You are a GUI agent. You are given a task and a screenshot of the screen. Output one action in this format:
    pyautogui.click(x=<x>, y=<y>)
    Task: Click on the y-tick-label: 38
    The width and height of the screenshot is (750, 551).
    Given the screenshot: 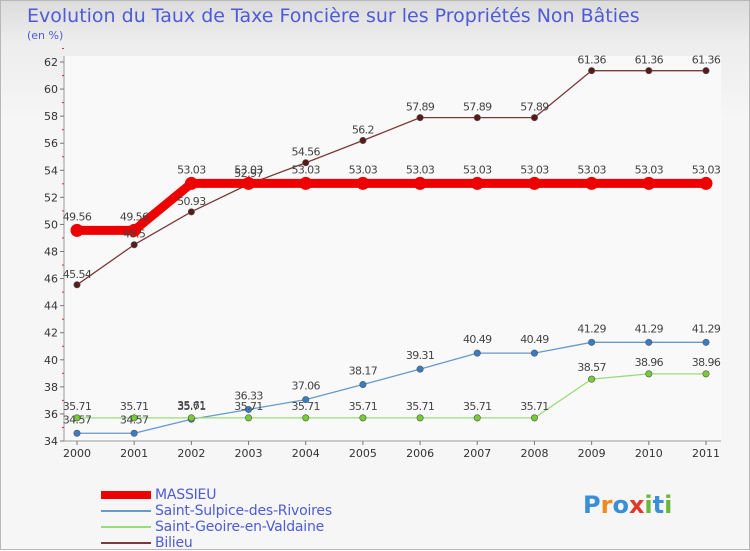 What is the action you would take?
    pyautogui.click(x=51, y=387)
    